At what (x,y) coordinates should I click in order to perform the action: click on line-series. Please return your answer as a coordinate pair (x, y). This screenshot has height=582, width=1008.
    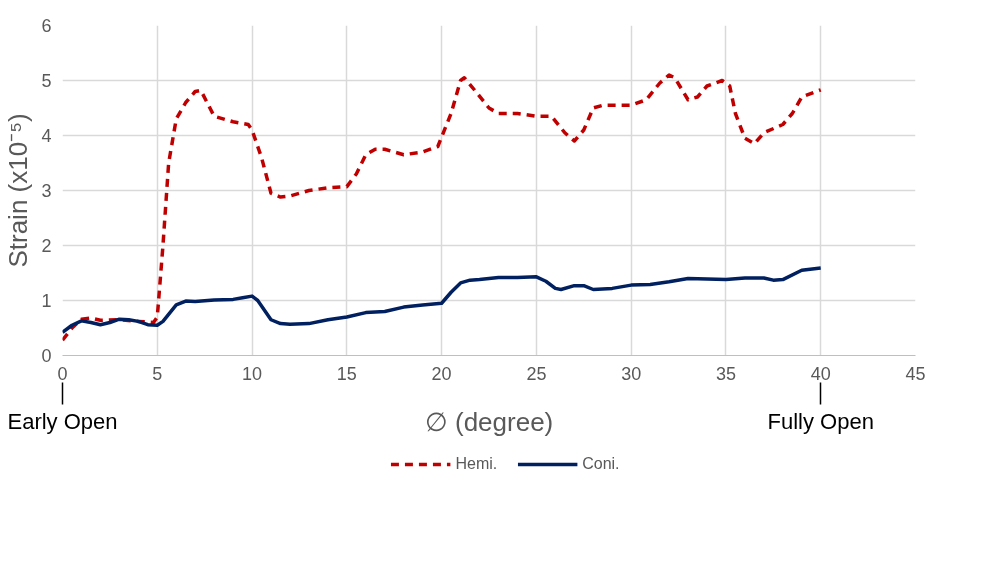
    Looking at the image, I should click on (442, 300).